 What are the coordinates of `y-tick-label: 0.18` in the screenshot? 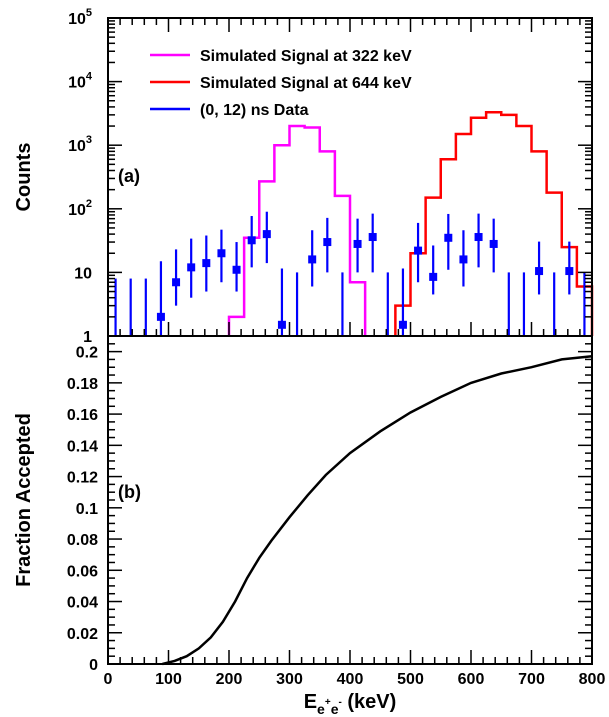 It's located at (82, 384).